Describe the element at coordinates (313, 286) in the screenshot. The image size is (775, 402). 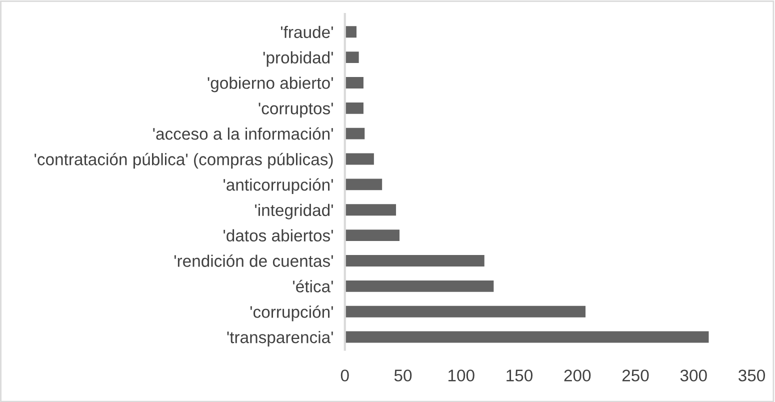
I see `y-tick-label: 'ética'` at that location.